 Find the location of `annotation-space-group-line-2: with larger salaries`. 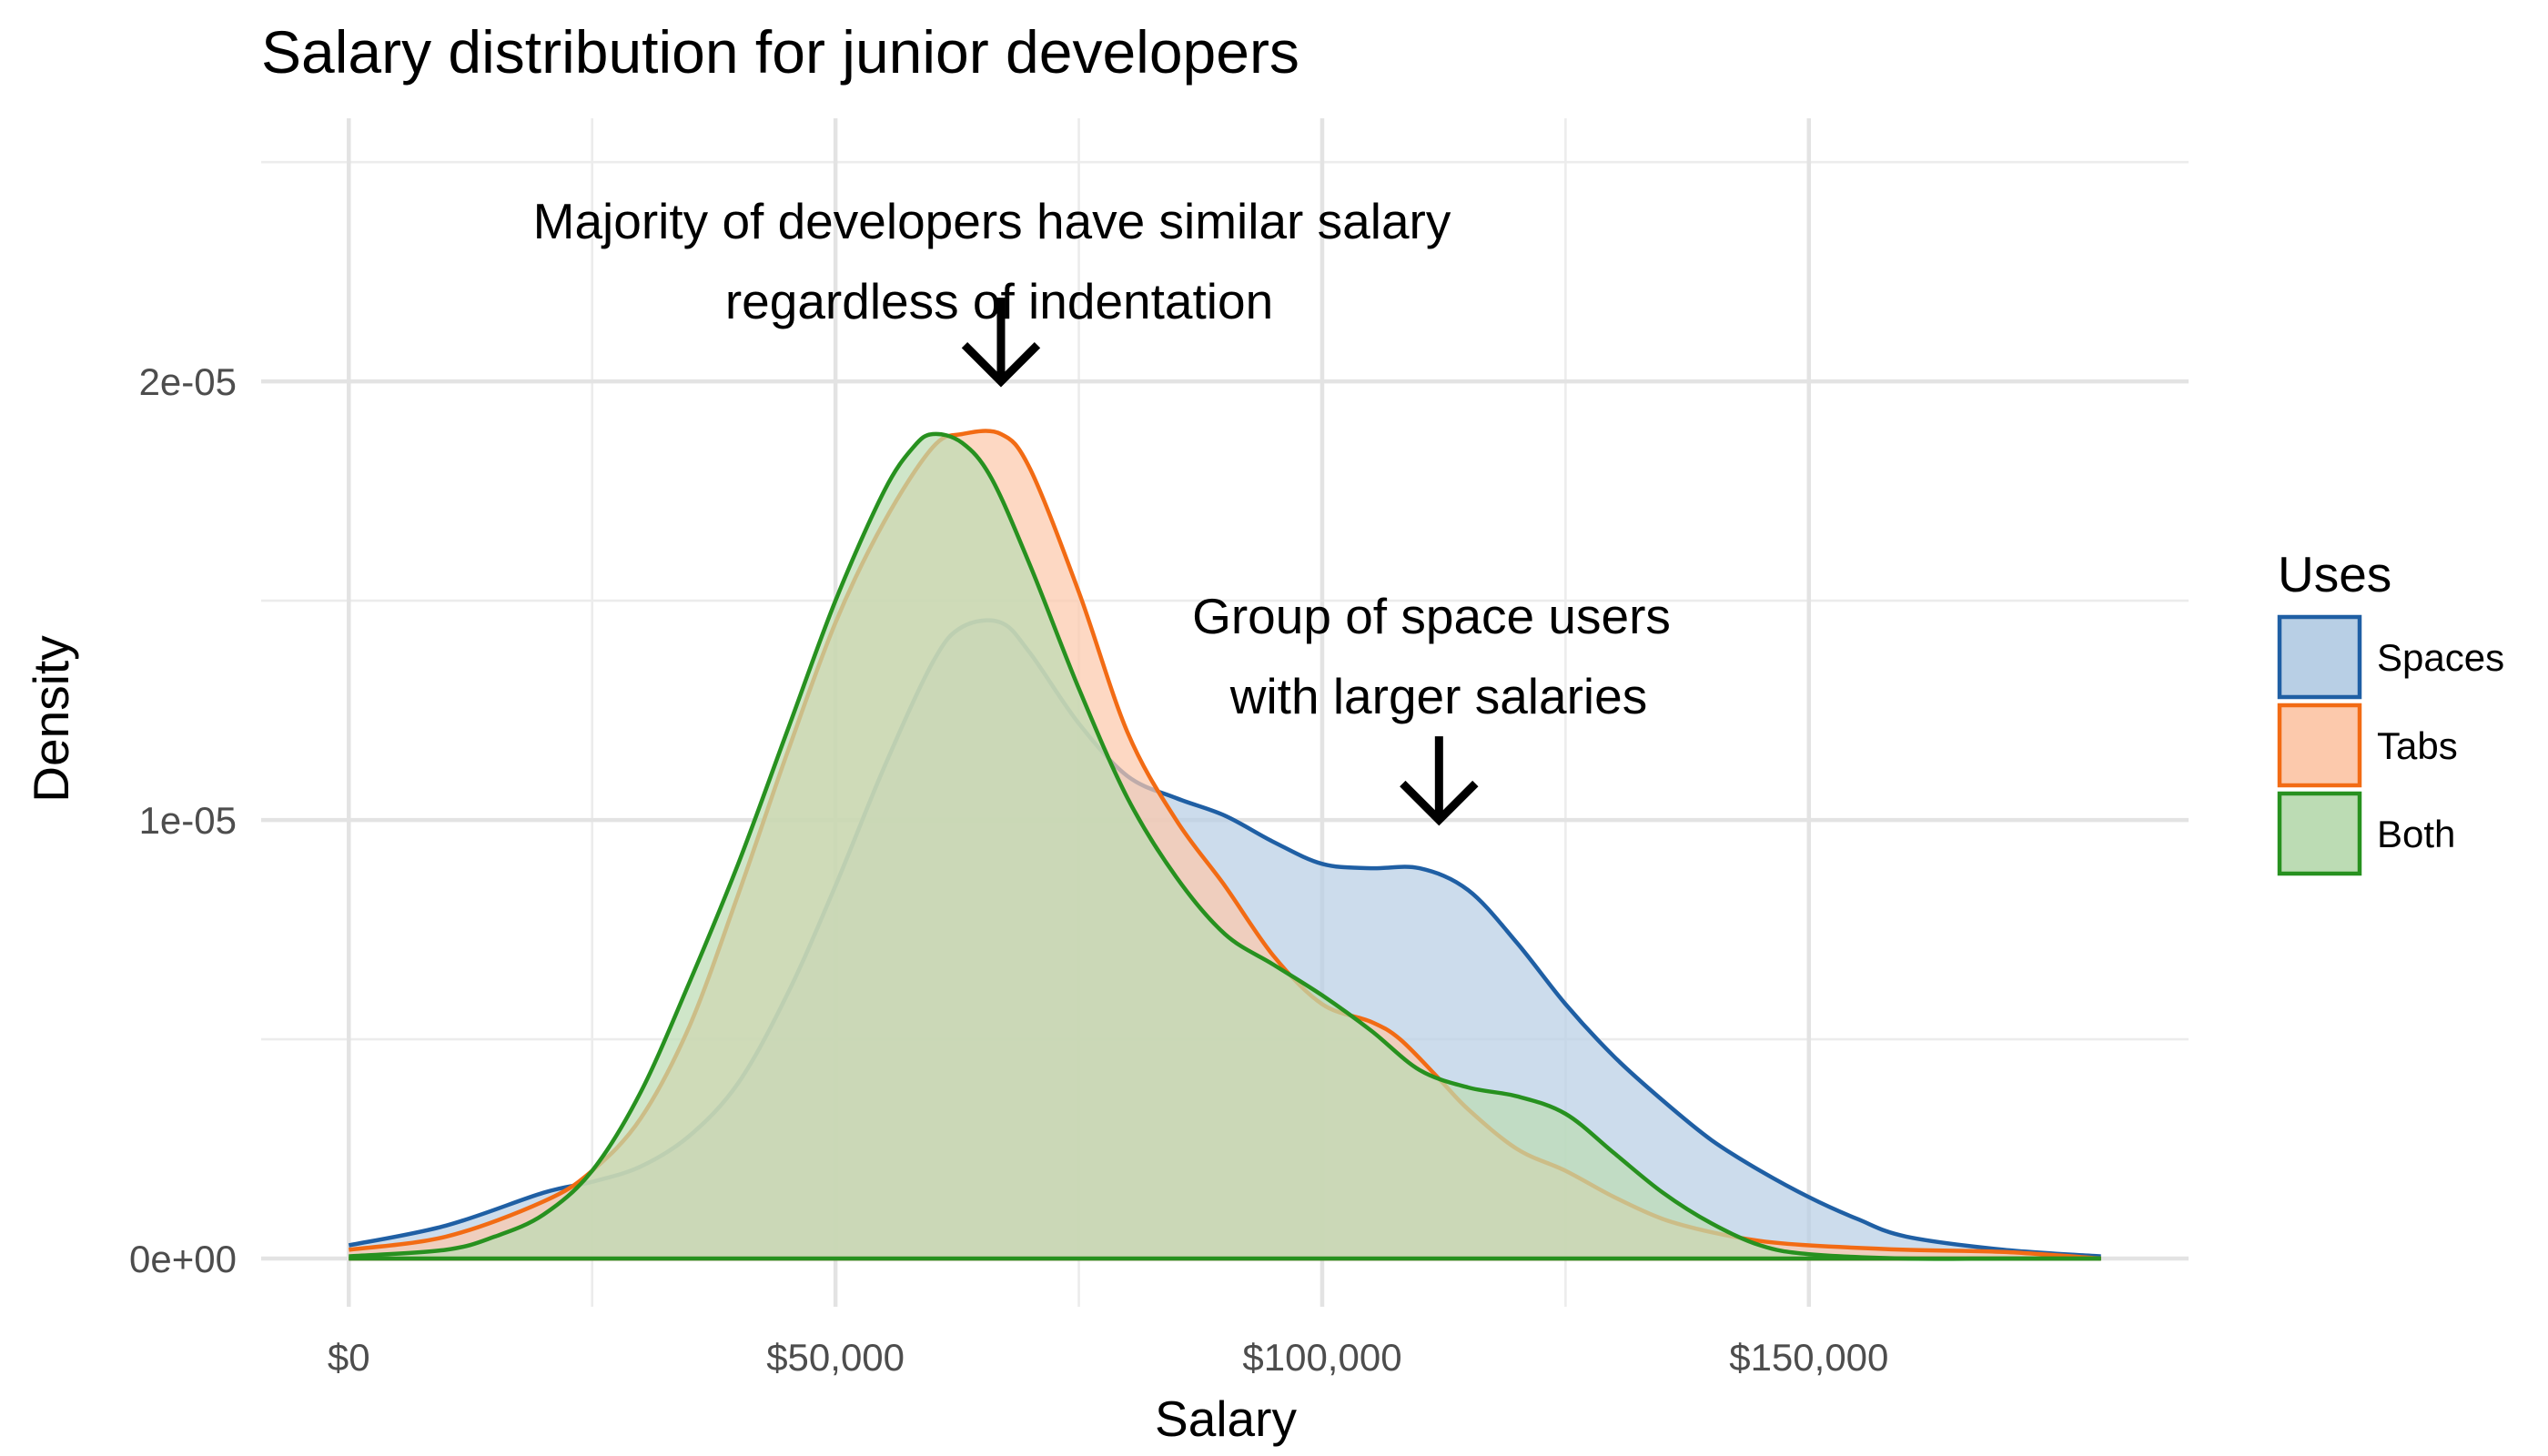

annotation-space-group-line-2: with larger salaries is located at coordinates (1439, 696).